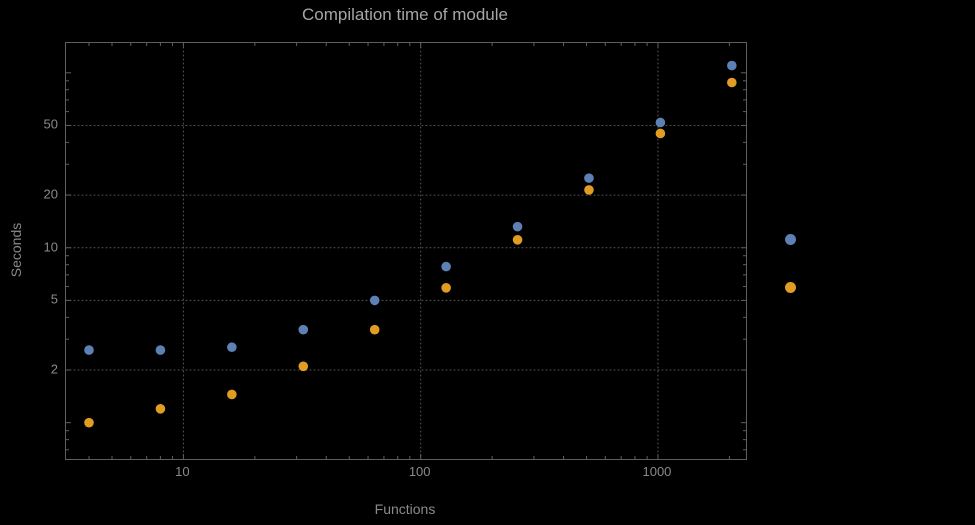  What do you see at coordinates (419, 471) in the screenshot?
I see `x-tick-label: 100` at bounding box center [419, 471].